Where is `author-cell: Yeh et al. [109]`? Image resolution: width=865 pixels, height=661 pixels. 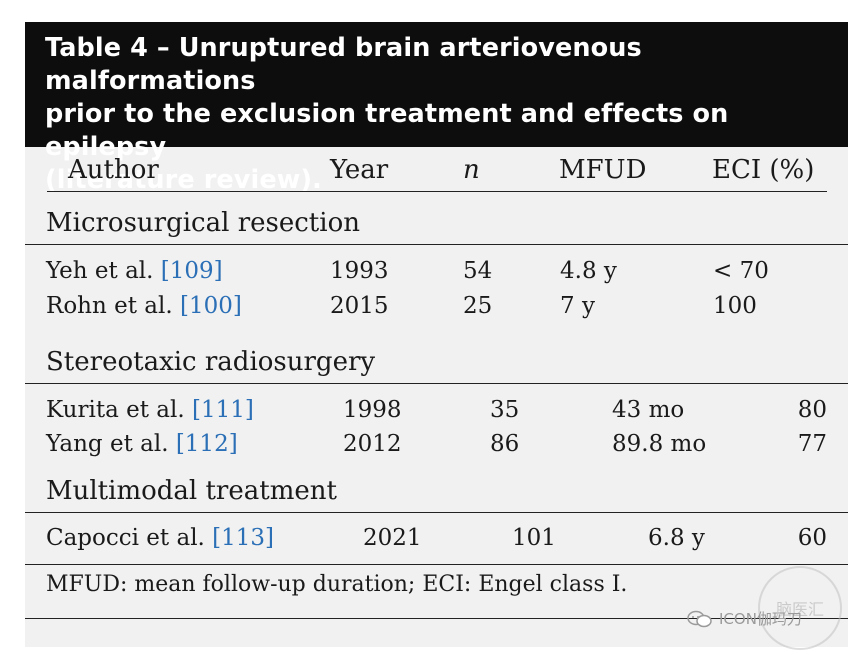
author-cell: Yeh et al. [109] is located at coordinates (134, 271).